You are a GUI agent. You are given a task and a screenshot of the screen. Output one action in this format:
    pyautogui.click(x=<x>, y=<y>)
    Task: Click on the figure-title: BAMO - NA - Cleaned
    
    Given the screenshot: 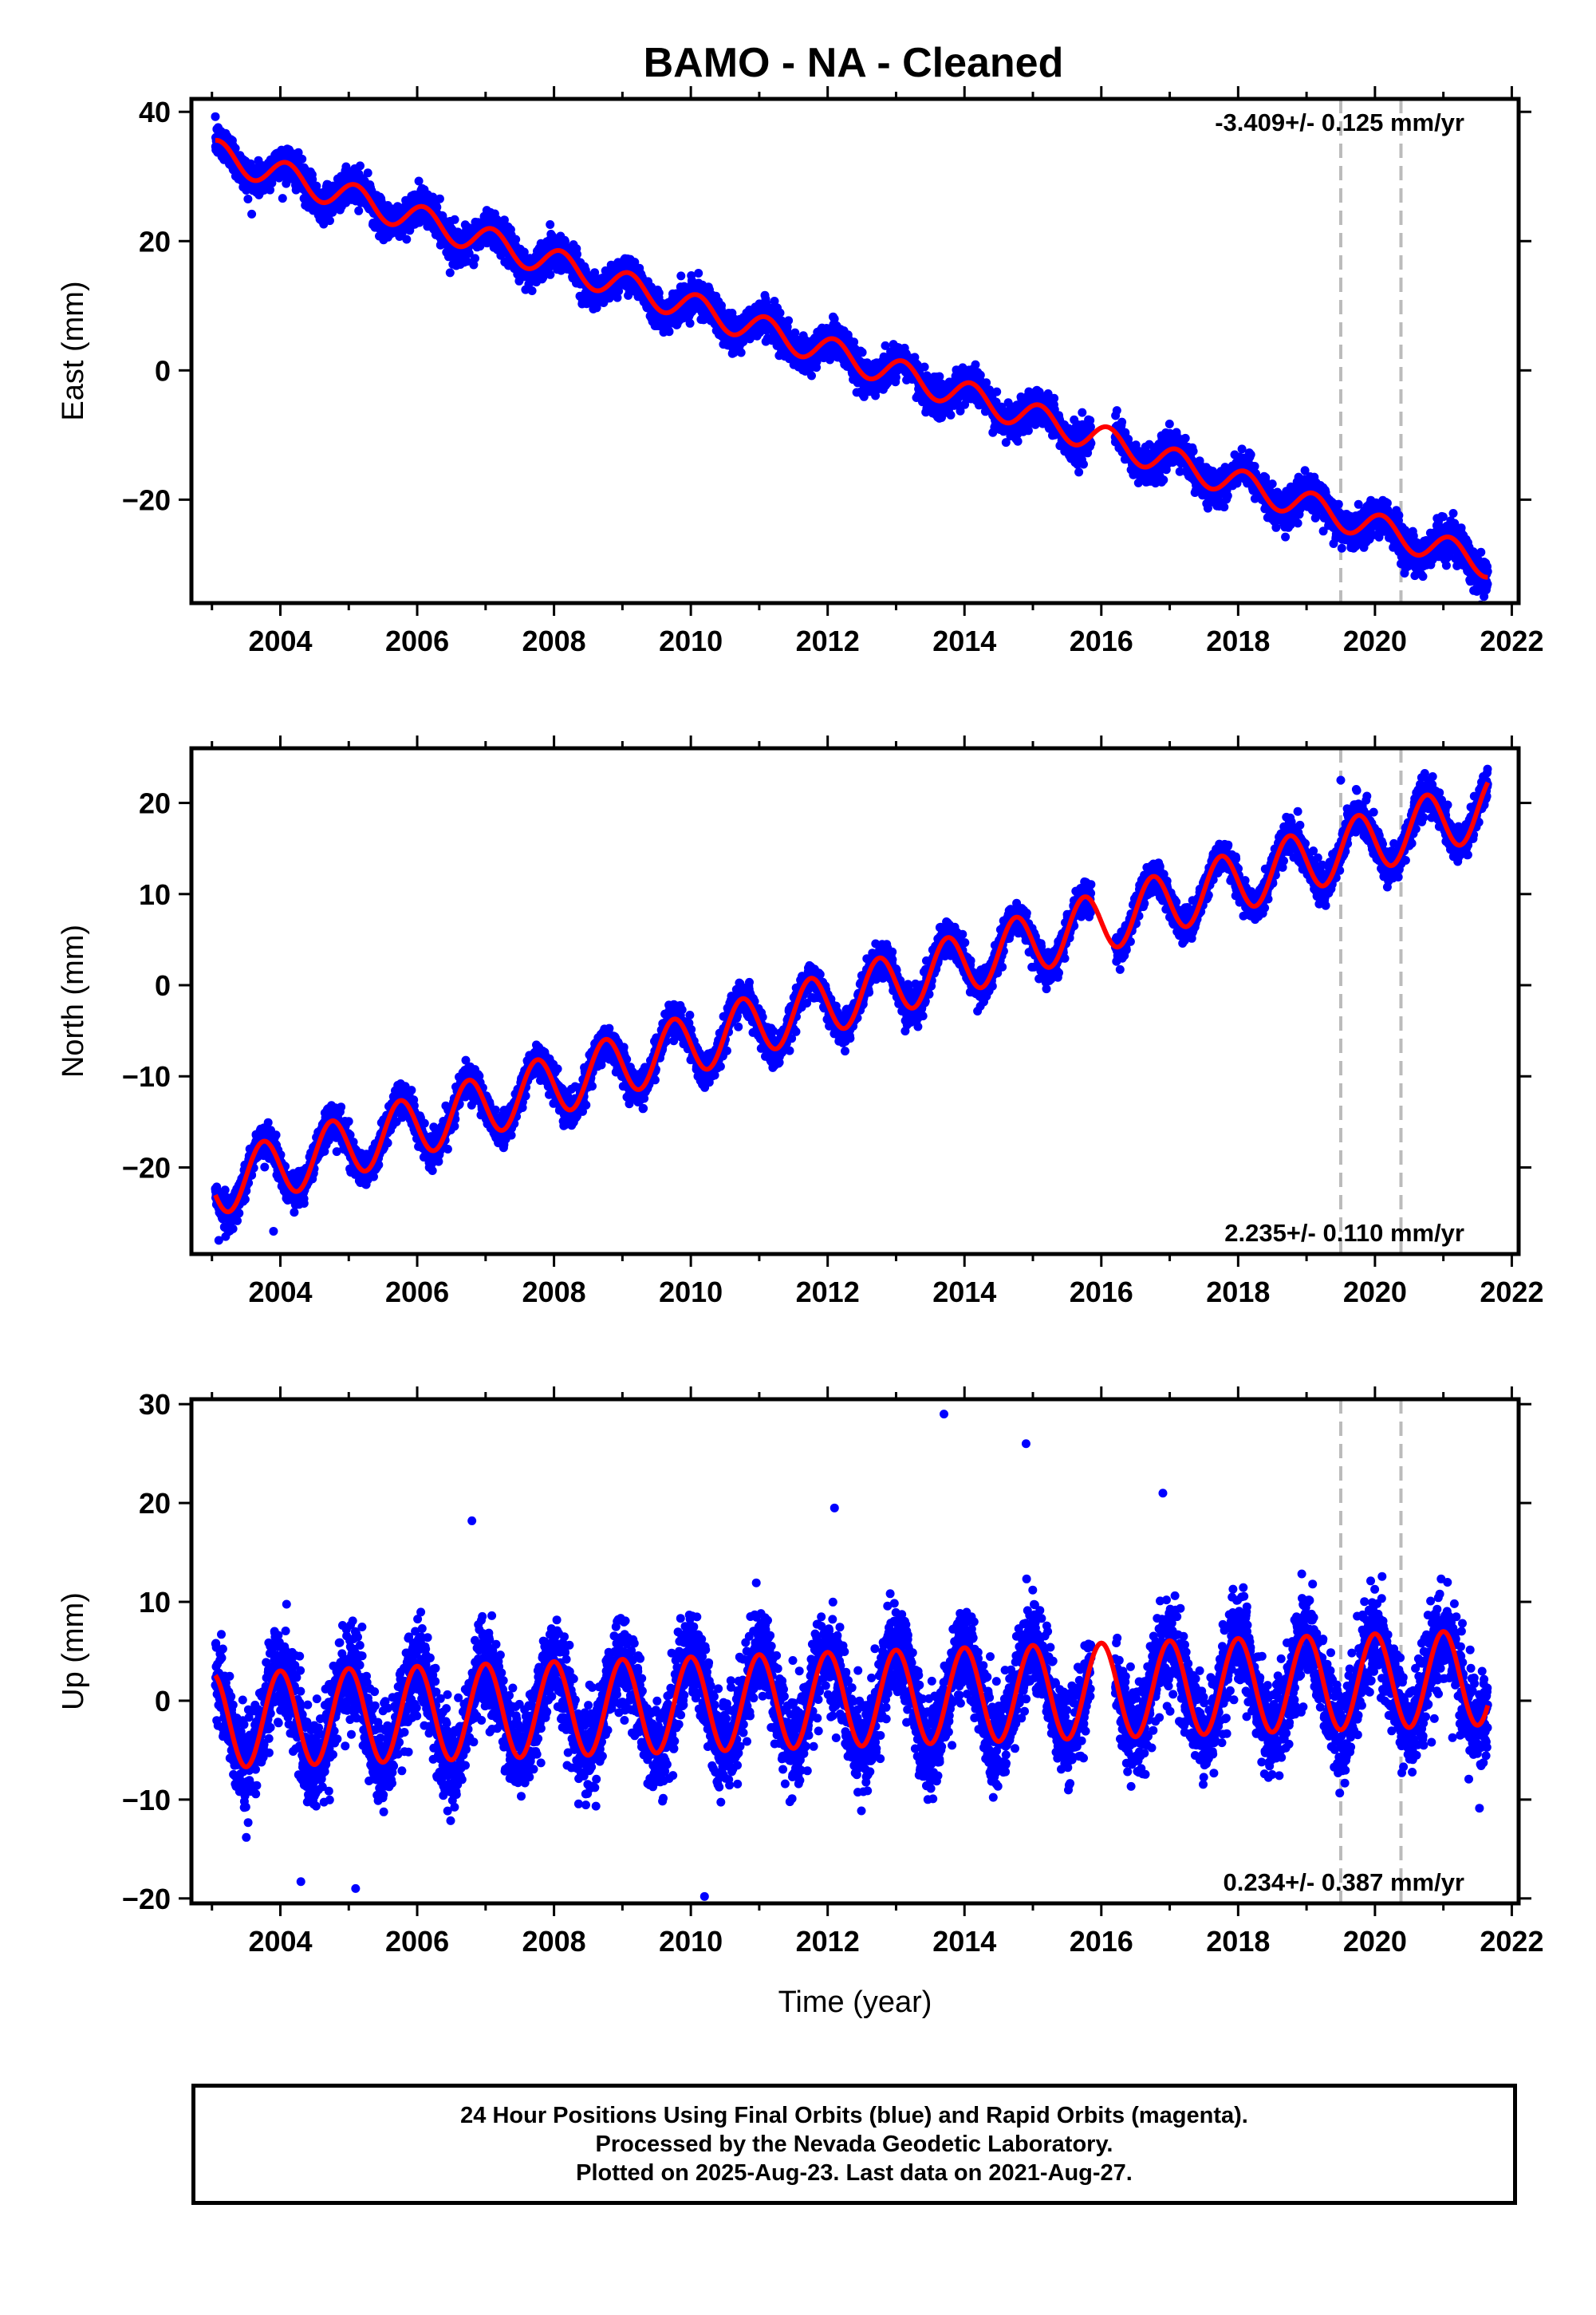 What is the action you would take?
    pyautogui.click(x=854, y=63)
    